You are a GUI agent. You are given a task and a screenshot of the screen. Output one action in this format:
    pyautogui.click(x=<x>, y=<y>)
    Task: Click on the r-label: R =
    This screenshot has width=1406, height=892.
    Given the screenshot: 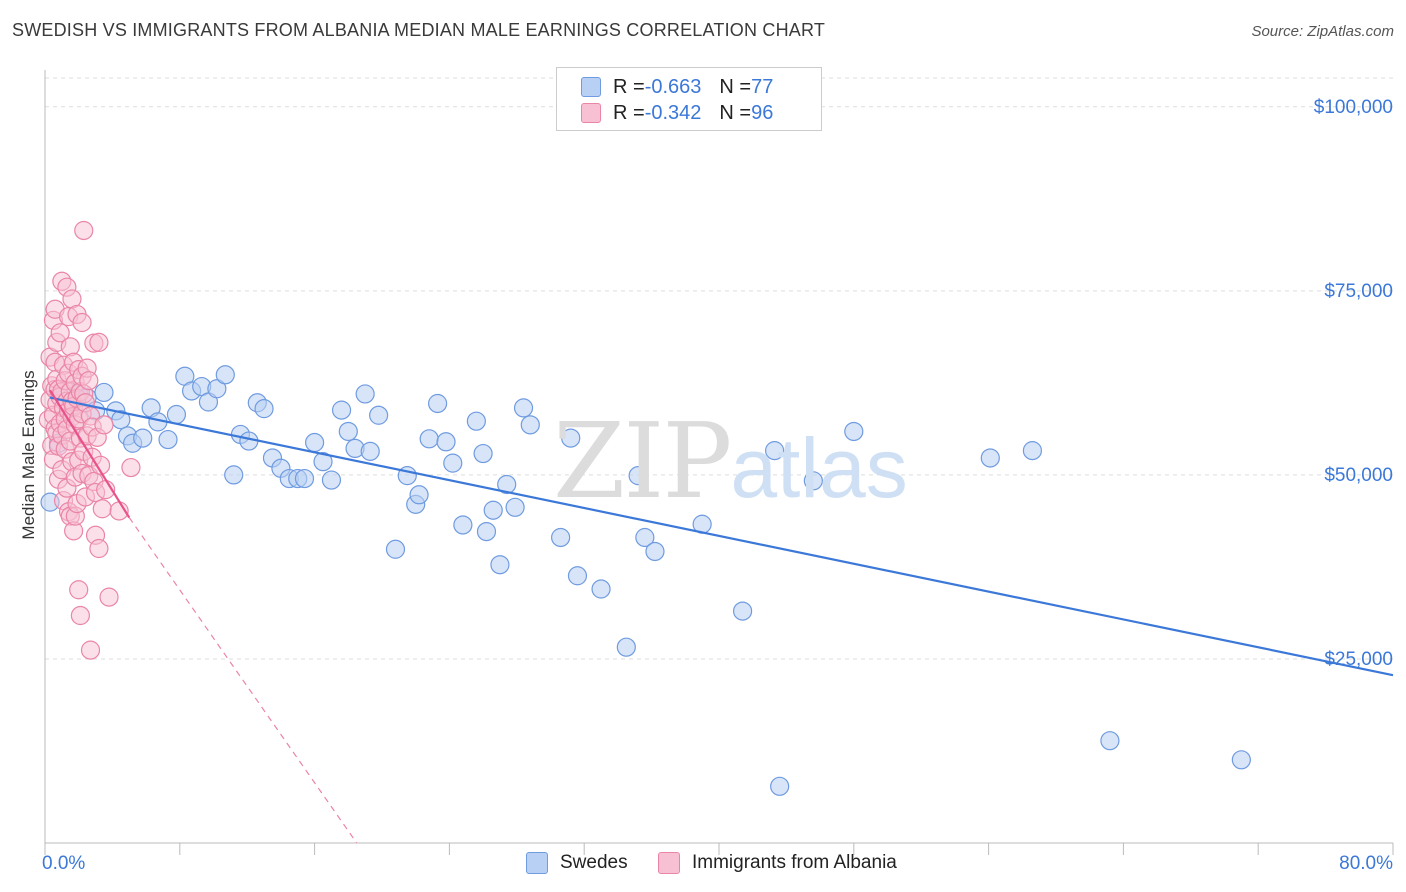 What is the action you would take?
    pyautogui.click(x=629, y=112)
    